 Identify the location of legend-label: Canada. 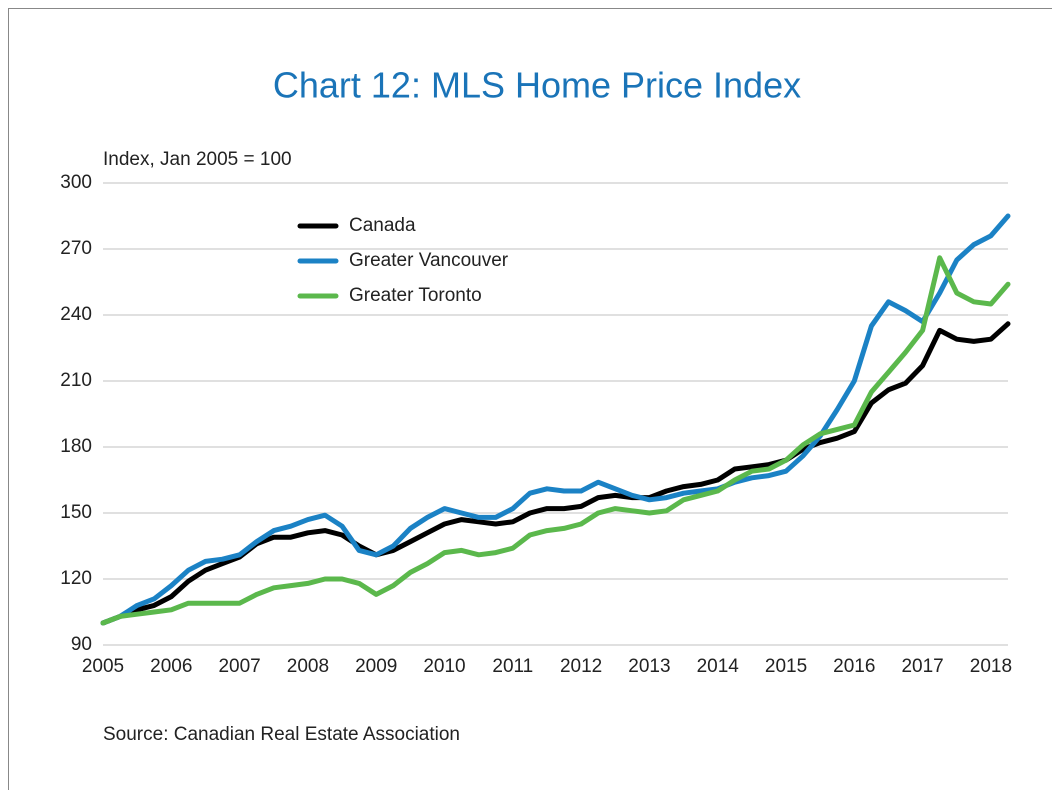
(382, 225).